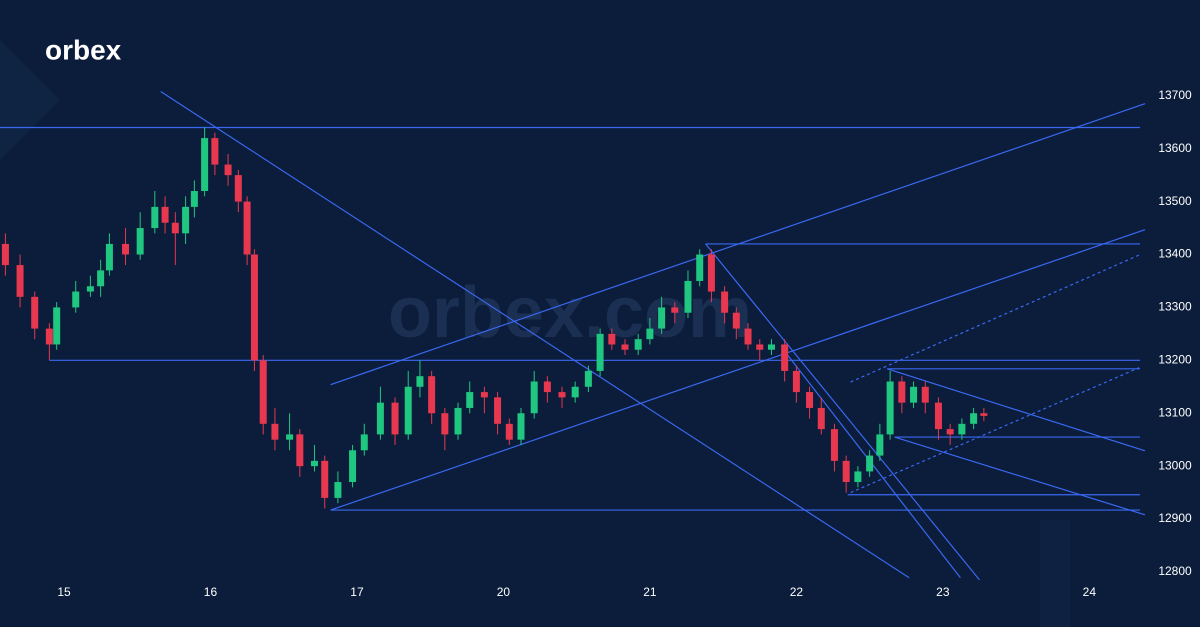  What do you see at coordinates (1175, 465) in the screenshot?
I see `y-tick-label: 13000` at bounding box center [1175, 465].